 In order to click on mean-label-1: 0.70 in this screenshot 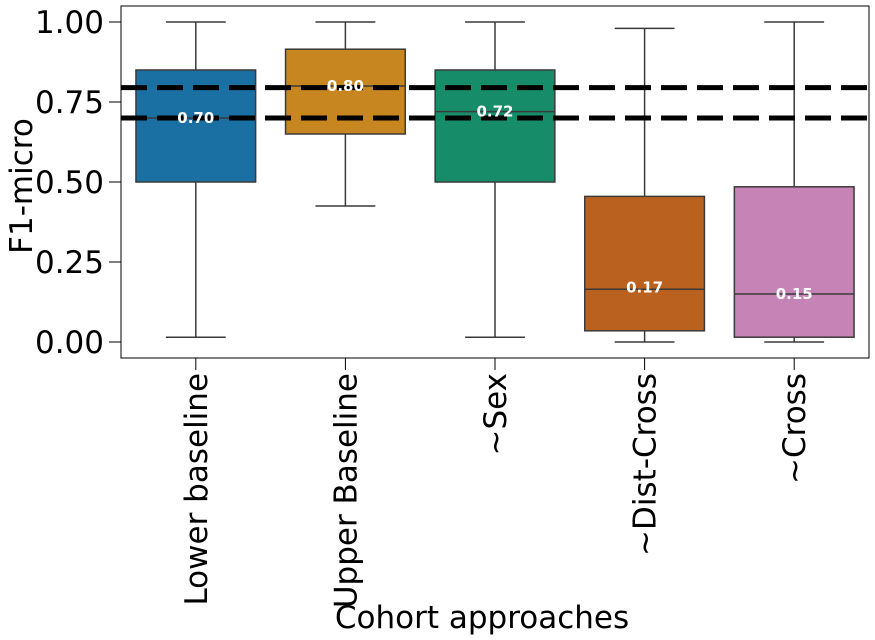, I will do `click(195, 118)`.